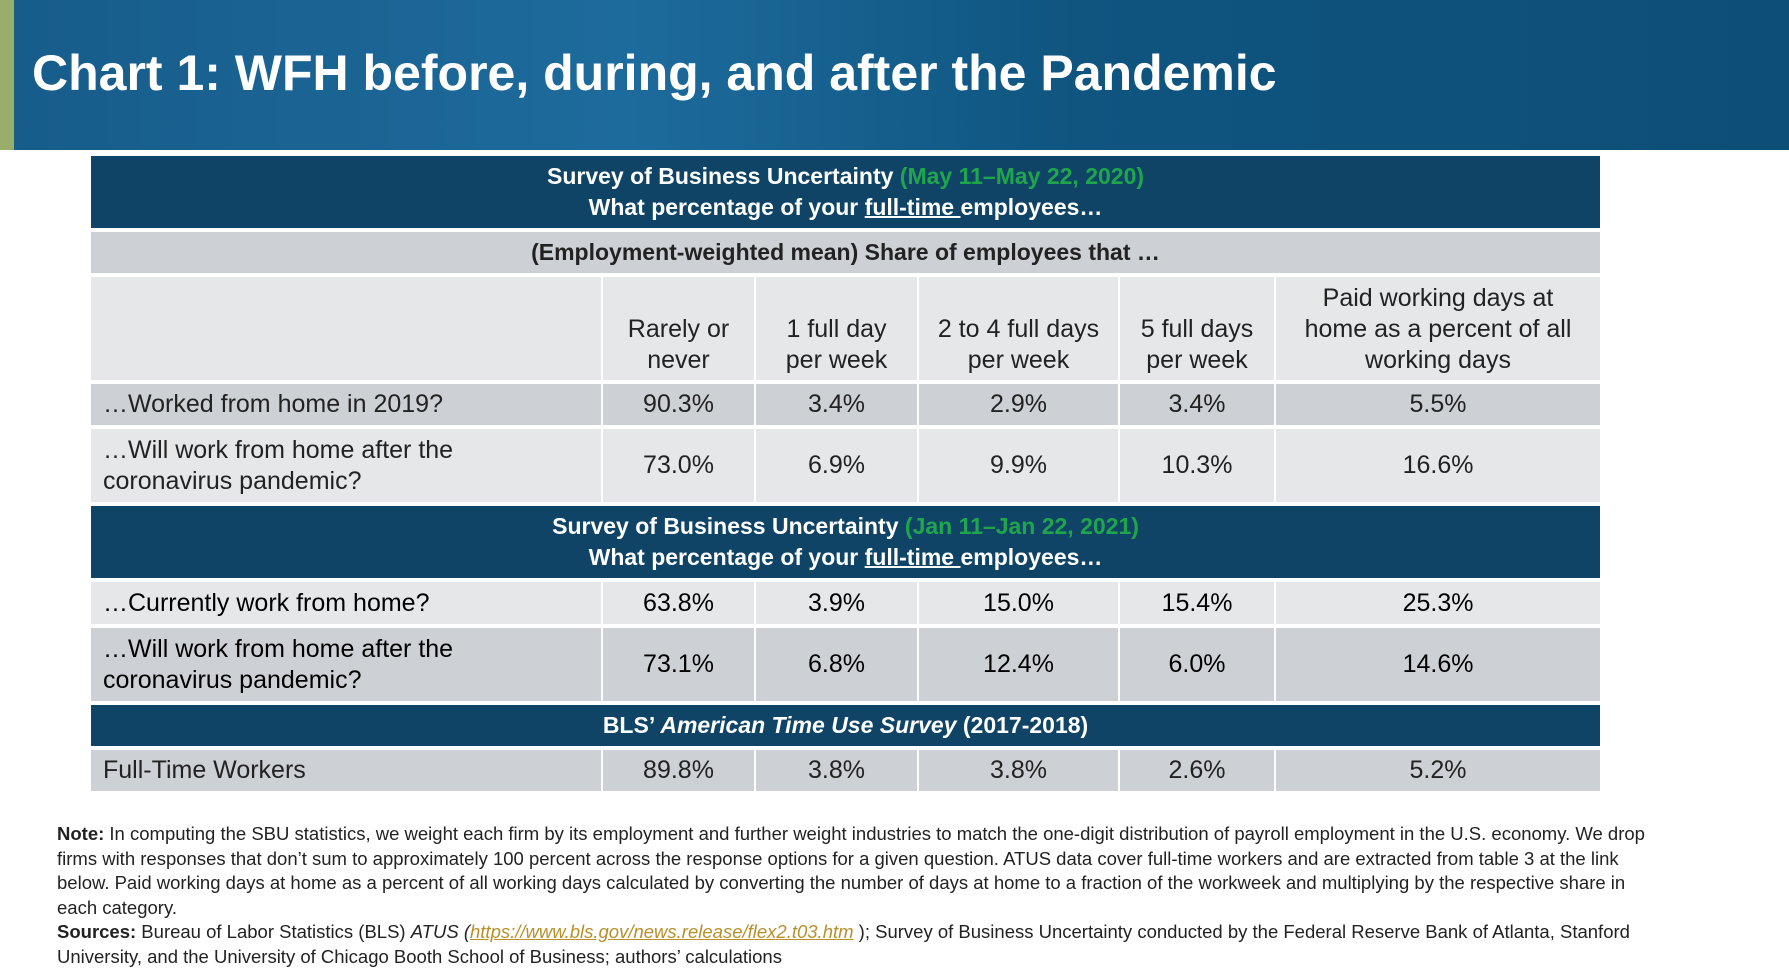 This screenshot has width=1789, height=976. What do you see at coordinates (1022, 725) in the screenshot?
I see `section-dates: (2017-2018)` at bounding box center [1022, 725].